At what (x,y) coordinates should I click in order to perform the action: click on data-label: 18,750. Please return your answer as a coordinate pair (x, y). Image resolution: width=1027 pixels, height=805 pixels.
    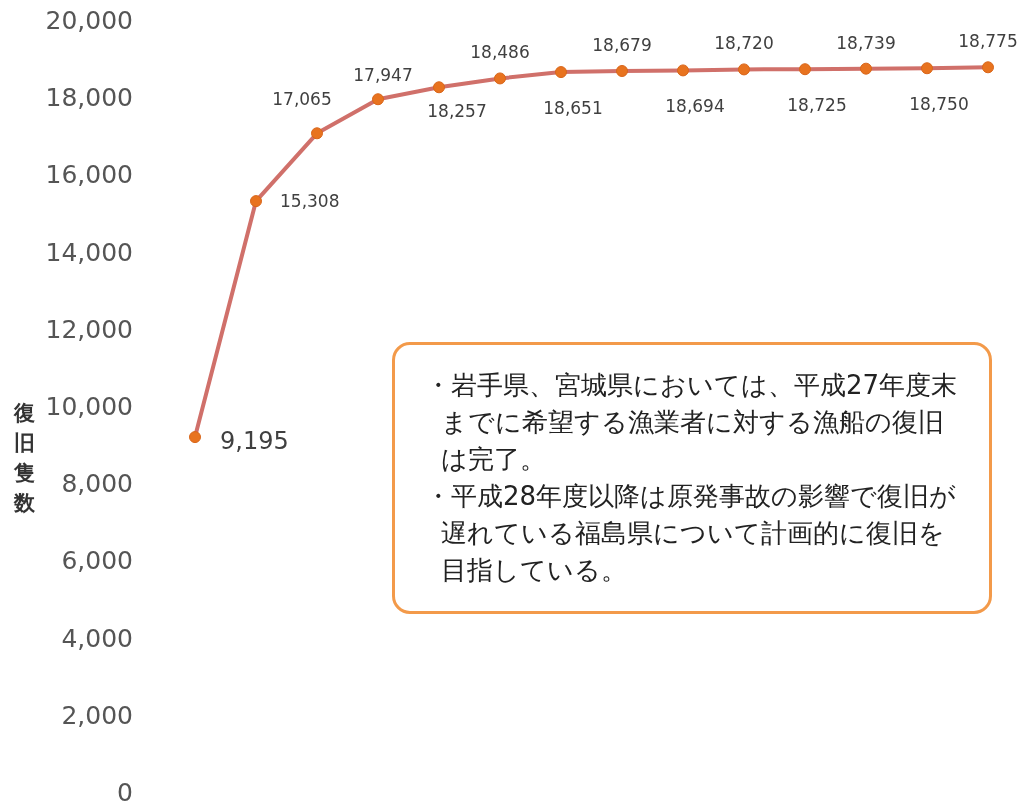
    Looking at the image, I should click on (939, 104).